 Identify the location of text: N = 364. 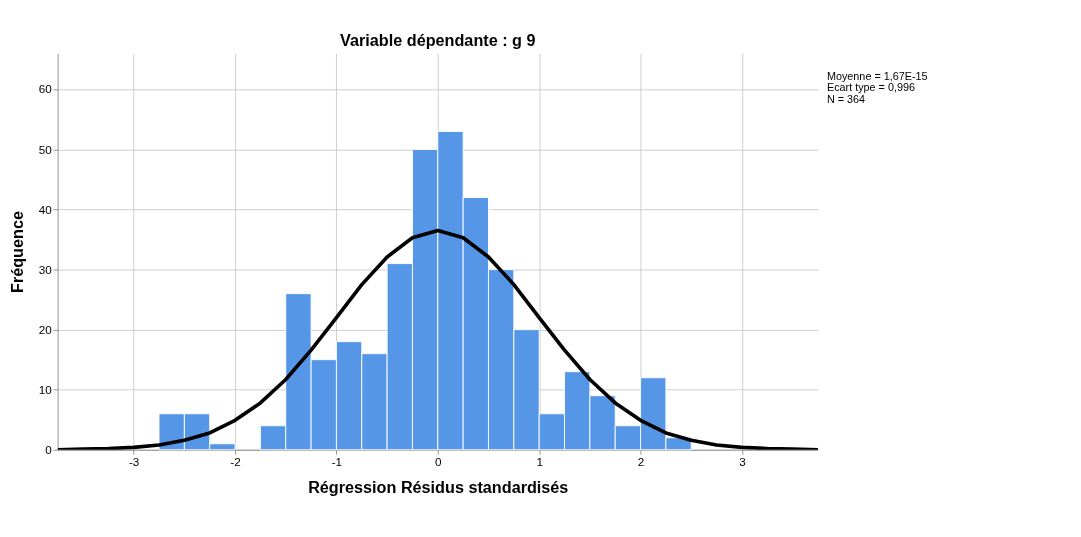
(846, 98).